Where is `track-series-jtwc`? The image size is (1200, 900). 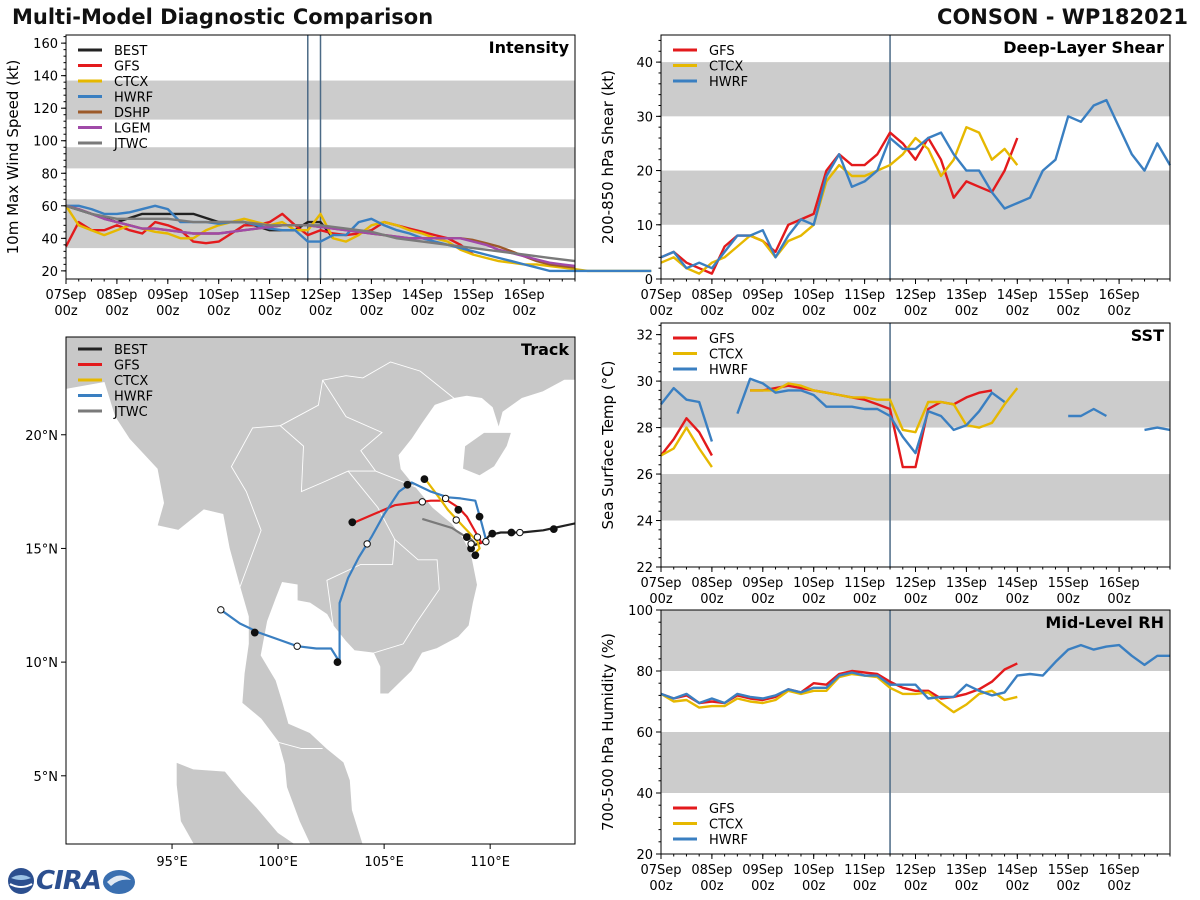
track-series-jtwc is located at coordinates (449, 531).